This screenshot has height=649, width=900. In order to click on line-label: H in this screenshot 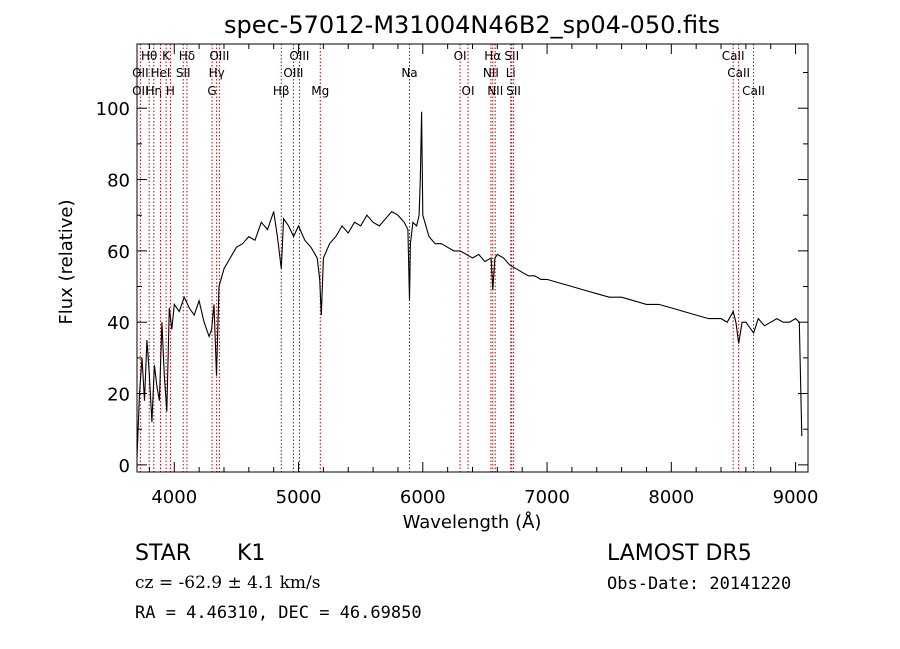, I will do `click(170, 91)`.